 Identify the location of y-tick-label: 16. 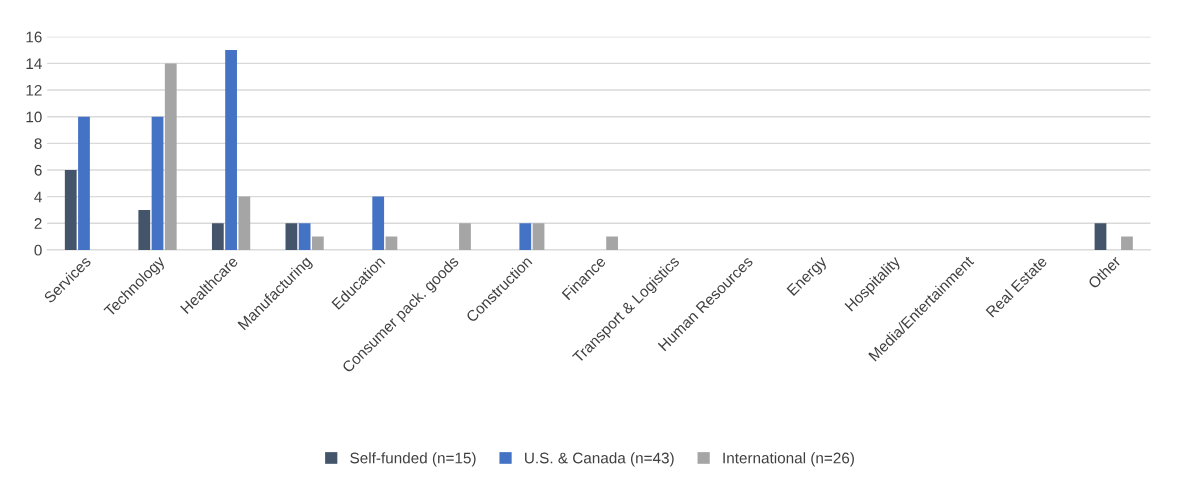
(34, 37).